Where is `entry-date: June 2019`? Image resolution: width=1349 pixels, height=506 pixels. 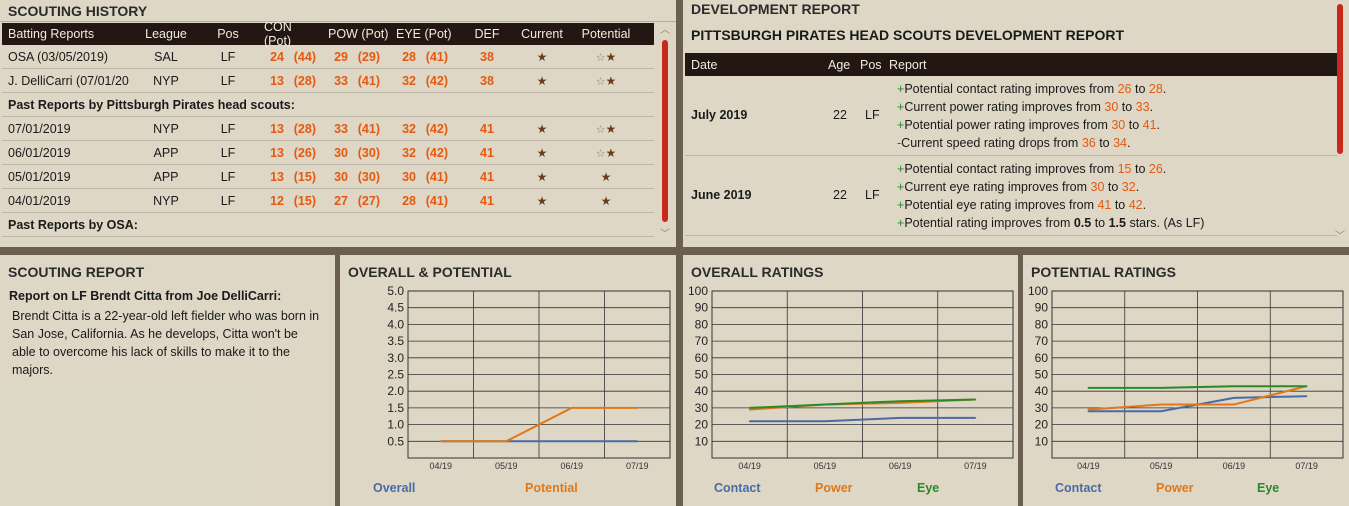 entry-date: June 2019 is located at coordinates (721, 195).